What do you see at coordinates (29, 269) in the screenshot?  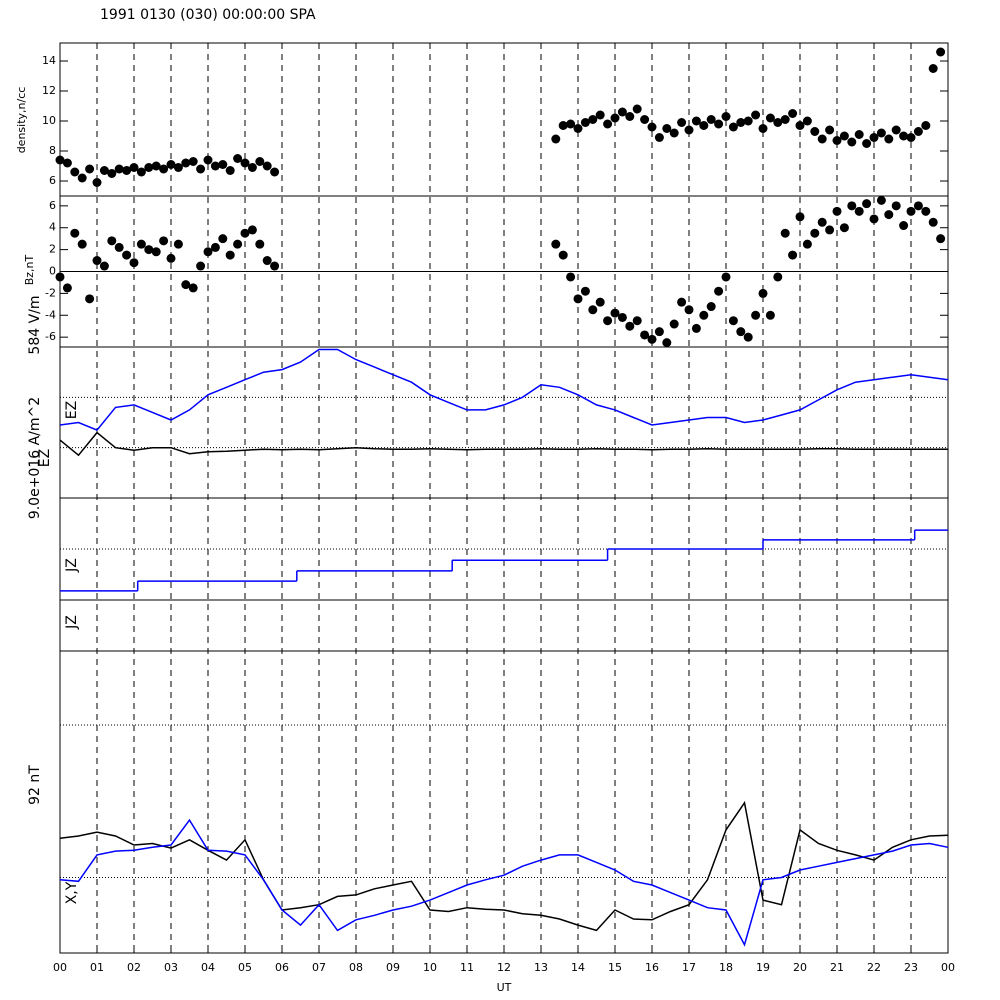 I see `y-axis-label: Bz,nT` at bounding box center [29, 269].